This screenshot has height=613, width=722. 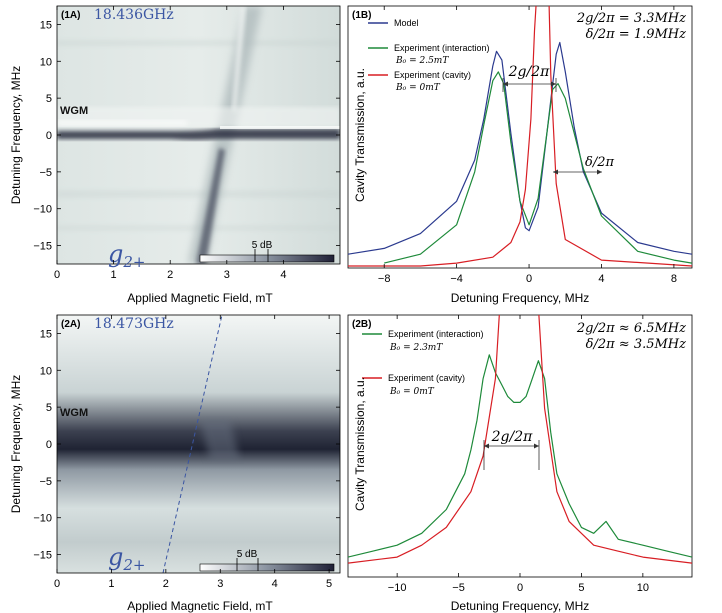 I want to click on wgm-label-2A: WGM, so click(x=74, y=413).